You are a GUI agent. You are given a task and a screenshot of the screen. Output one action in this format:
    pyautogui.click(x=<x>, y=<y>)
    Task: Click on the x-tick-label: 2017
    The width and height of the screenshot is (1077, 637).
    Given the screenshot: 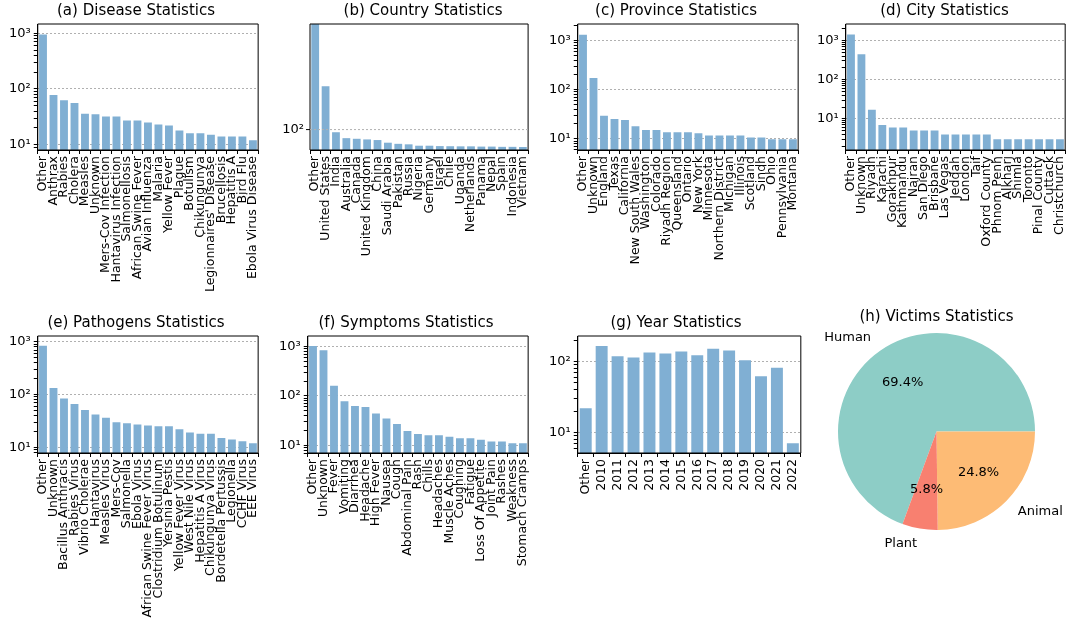 What is the action you would take?
    pyautogui.click(x=712, y=475)
    